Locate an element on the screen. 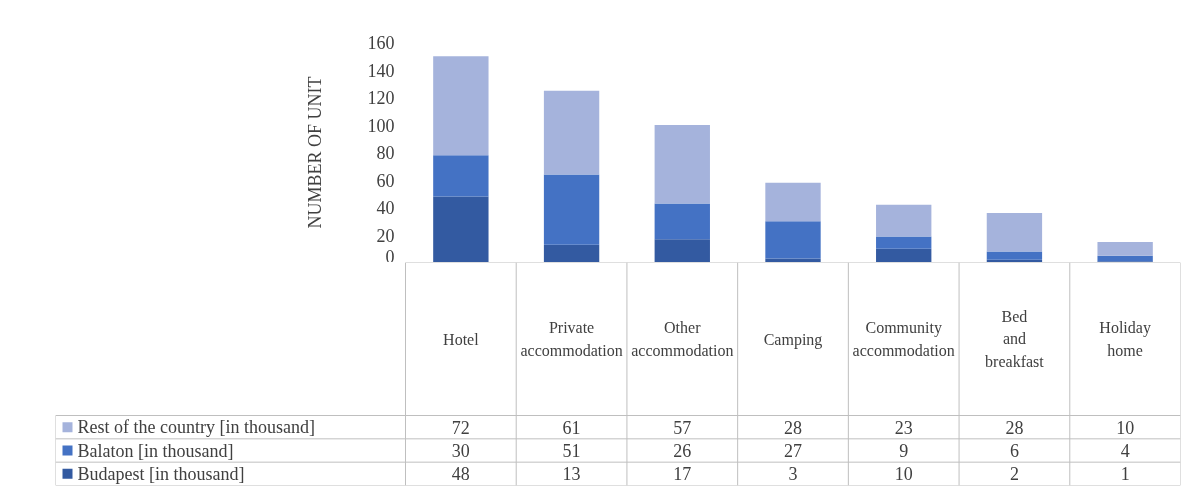  x-tick-label: Hotel is located at coordinates (461, 339).